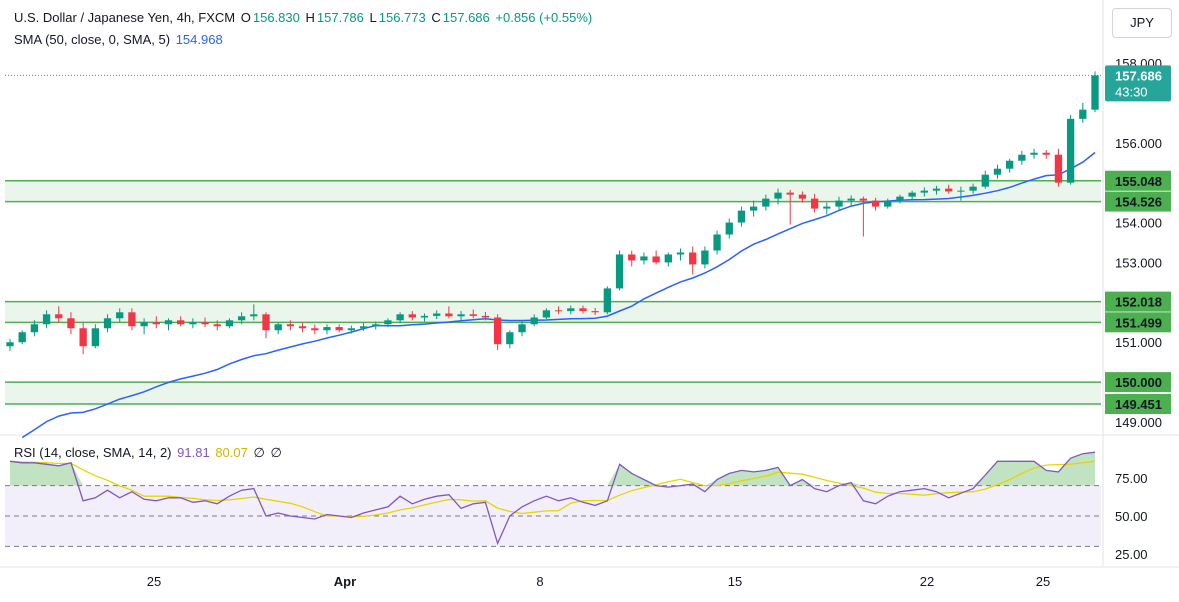  What do you see at coordinates (436, 17) in the screenshot?
I see `close-label: C` at bounding box center [436, 17].